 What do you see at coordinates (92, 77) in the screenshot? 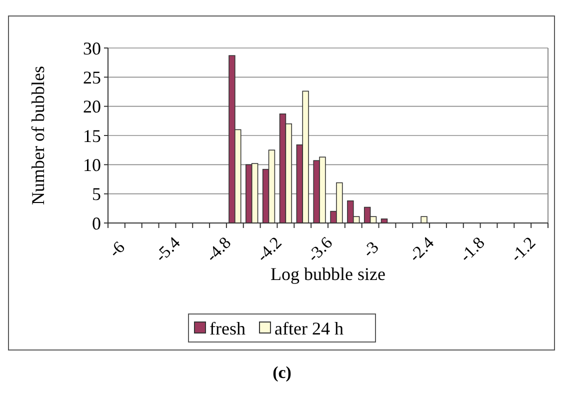
I see `y-tick-label: 25` at bounding box center [92, 77].